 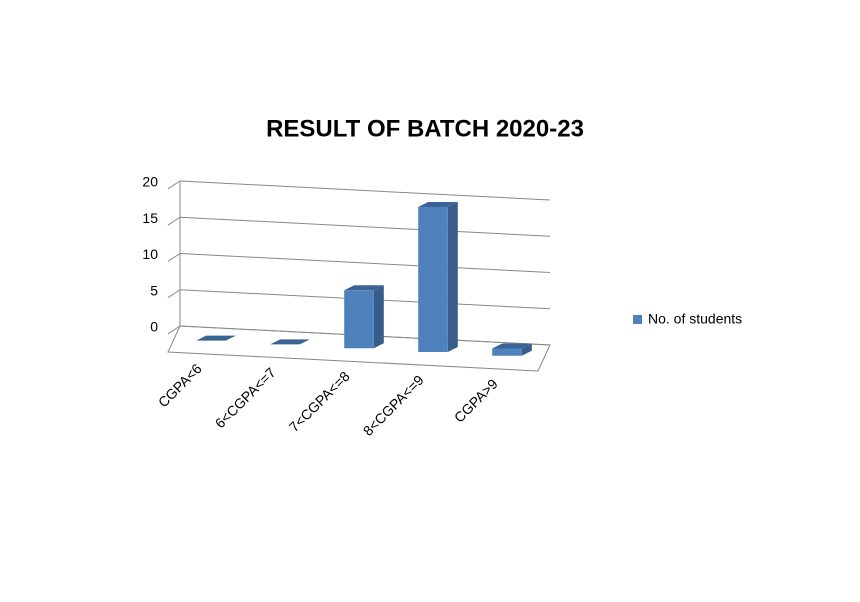 What do you see at coordinates (150, 182) in the screenshot?
I see `y-tick-label: 20` at bounding box center [150, 182].